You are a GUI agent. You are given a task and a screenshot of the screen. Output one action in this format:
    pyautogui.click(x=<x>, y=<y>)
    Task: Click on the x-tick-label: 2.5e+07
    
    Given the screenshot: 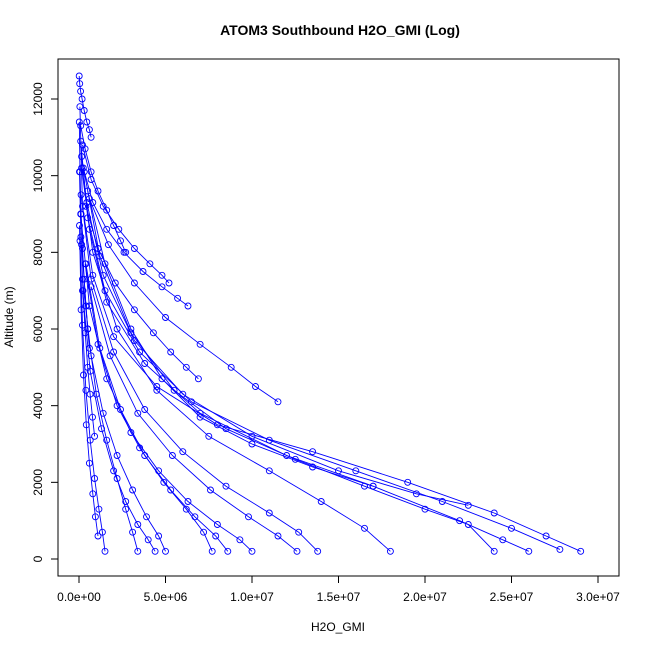 What is the action you would take?
    pyautogui.click(x=512, y=597)
    